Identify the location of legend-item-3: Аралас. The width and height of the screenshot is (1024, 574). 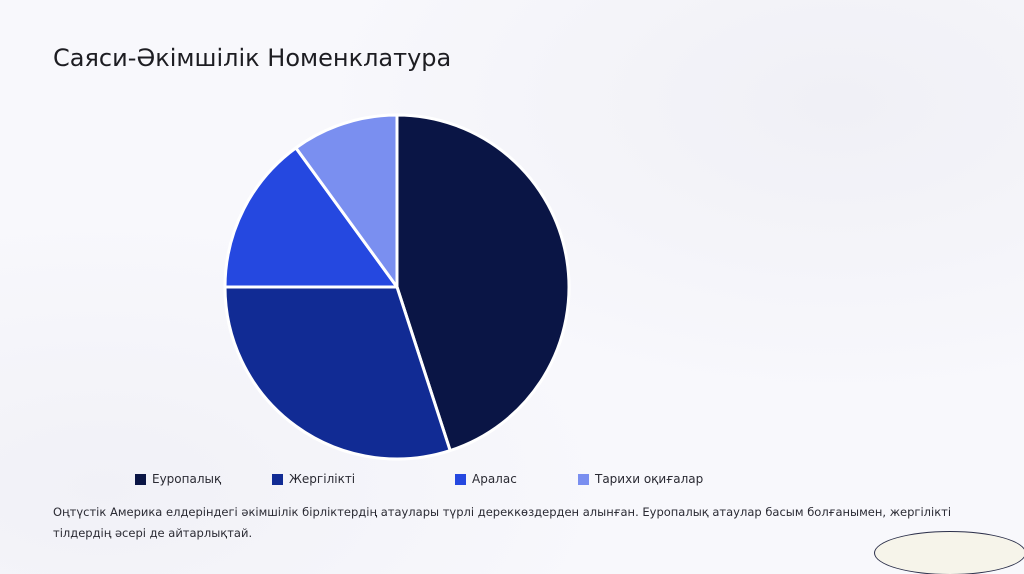
(486, 479).